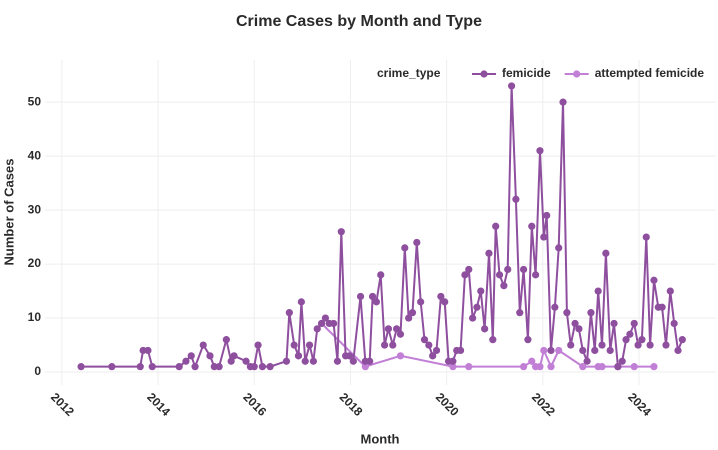 The height and width of the screenshot is (450, 718). I want to click on x-axis-title: Month, so click(380, 438).